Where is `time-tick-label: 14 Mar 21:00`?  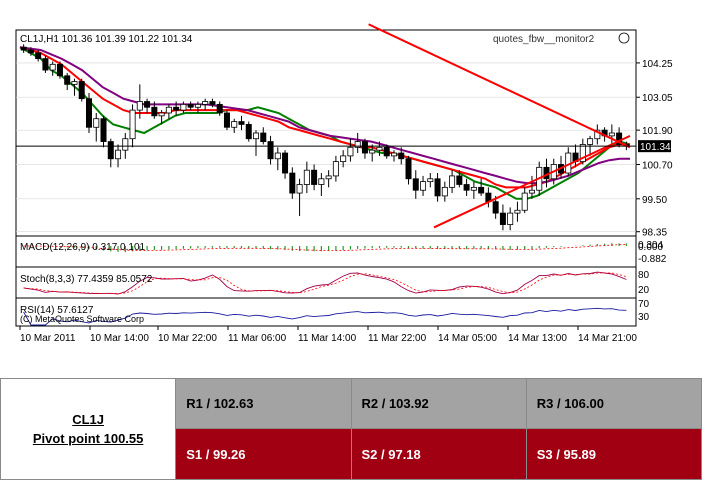
time-tick-label: 14 Mar 21:00 is located at coordinates (607, 338).